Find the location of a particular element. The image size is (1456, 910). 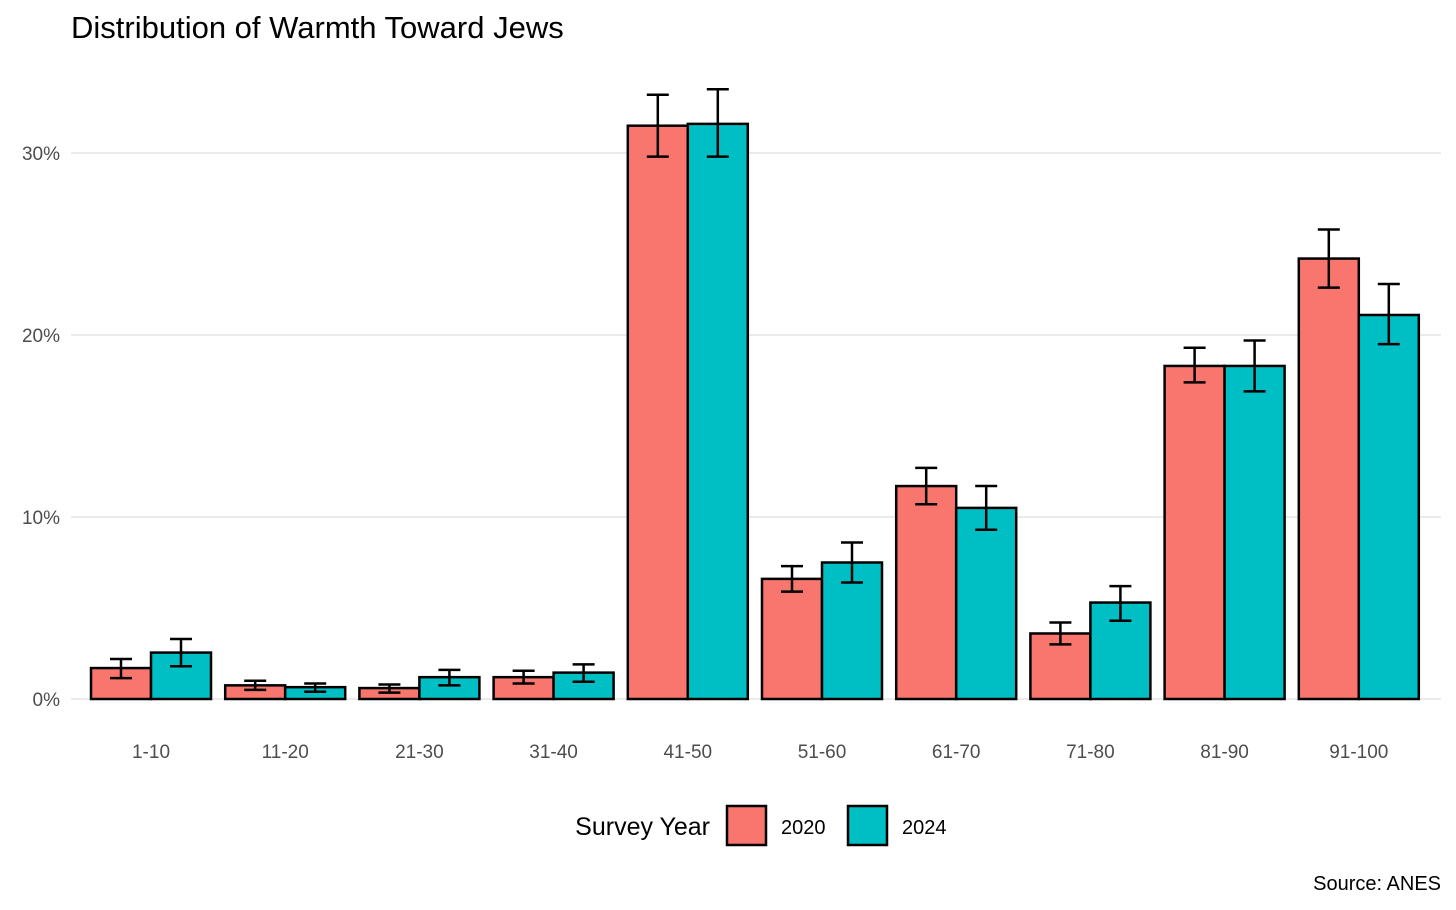

legend: Survey Year 2020 2024 is located at coordinates (761, 825).